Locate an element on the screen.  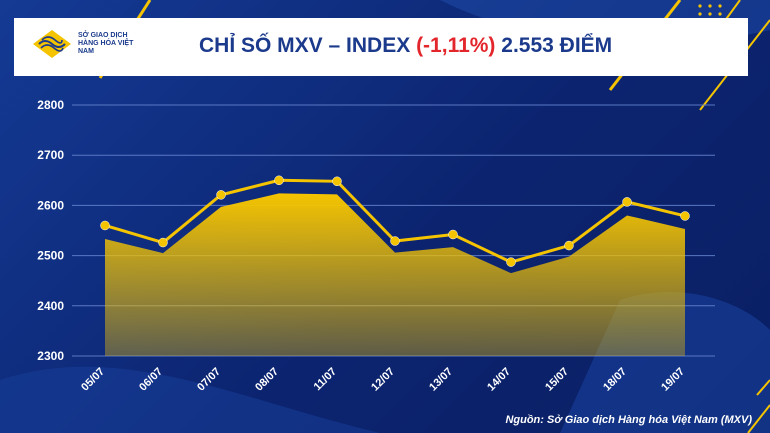
y-tick-label: 2500 is located at coordinates (50, 256).